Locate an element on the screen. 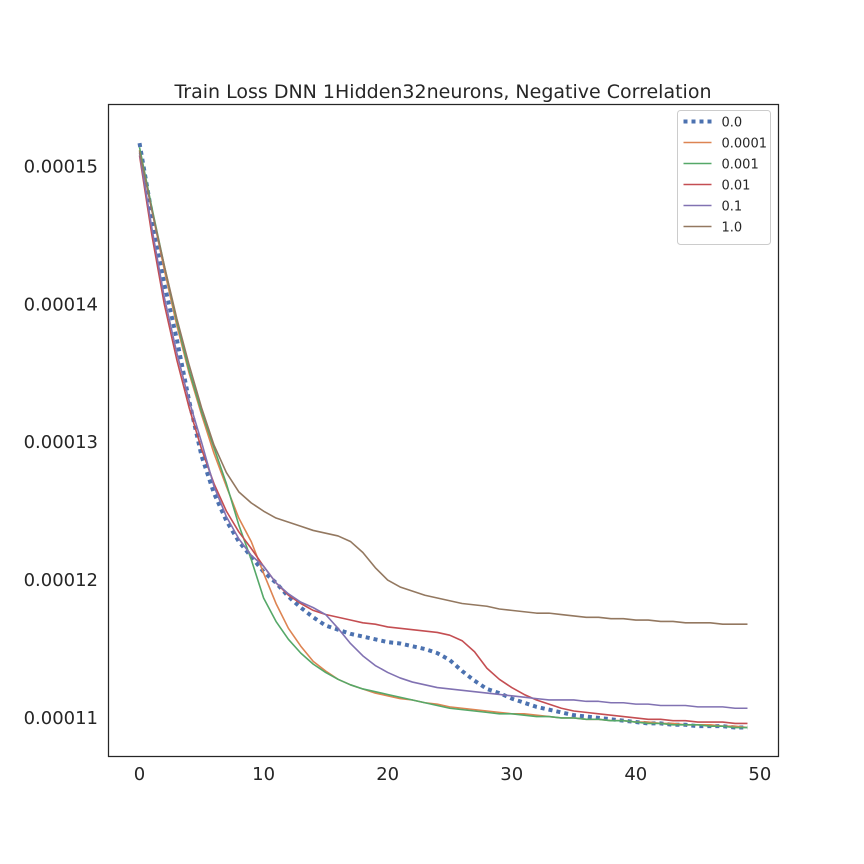 The height and width of the screenshot is (864, 864). y-tick-label-0: 0.00011 is located at coordinates (61, 718).